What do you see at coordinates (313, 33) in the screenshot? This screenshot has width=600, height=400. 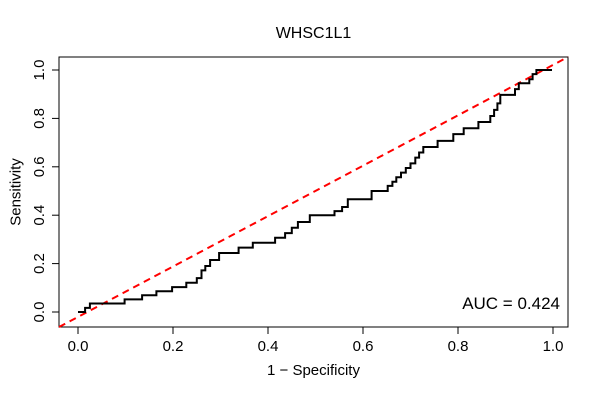 I see `chart-title: WHSC1L1` at bounding box center [313, 33].